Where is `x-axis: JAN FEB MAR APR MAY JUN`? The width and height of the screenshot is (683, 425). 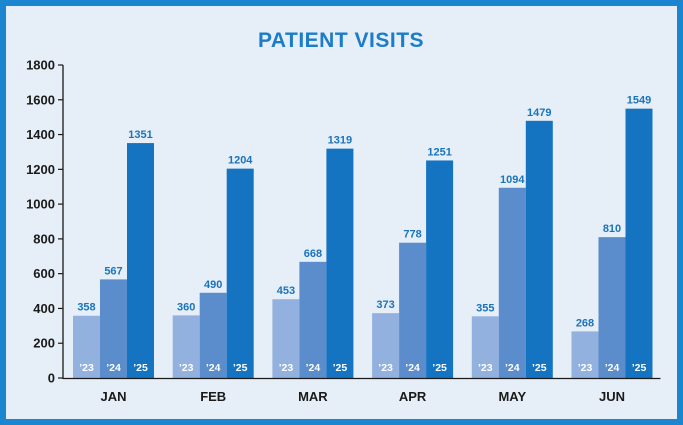 x-axis: JAN FEB MAR APR MAY JUN is located at coordinates (362, 390).